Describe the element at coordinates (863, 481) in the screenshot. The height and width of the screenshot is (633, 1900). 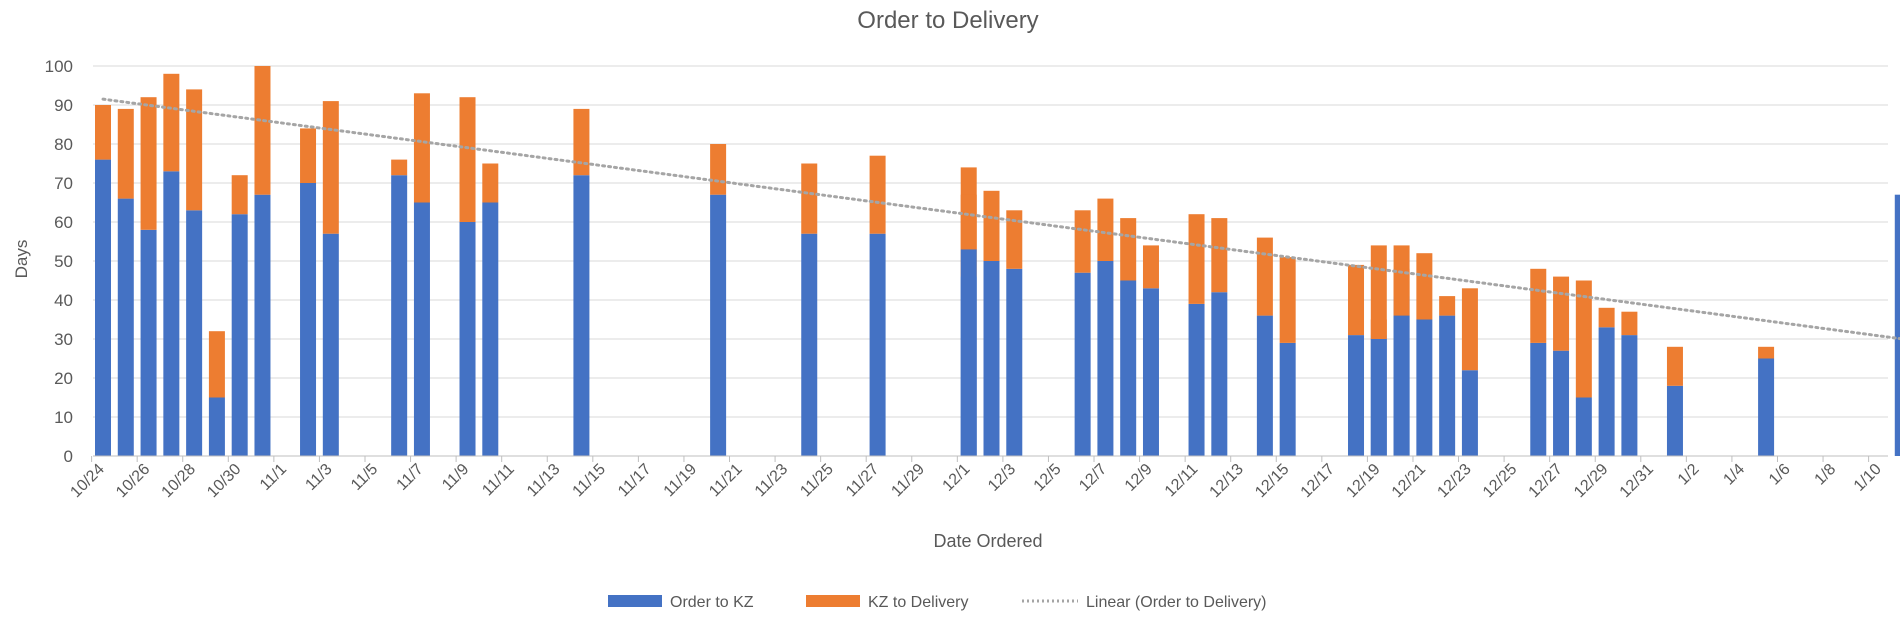
I see `x-tick-label: 11/27` at that location.